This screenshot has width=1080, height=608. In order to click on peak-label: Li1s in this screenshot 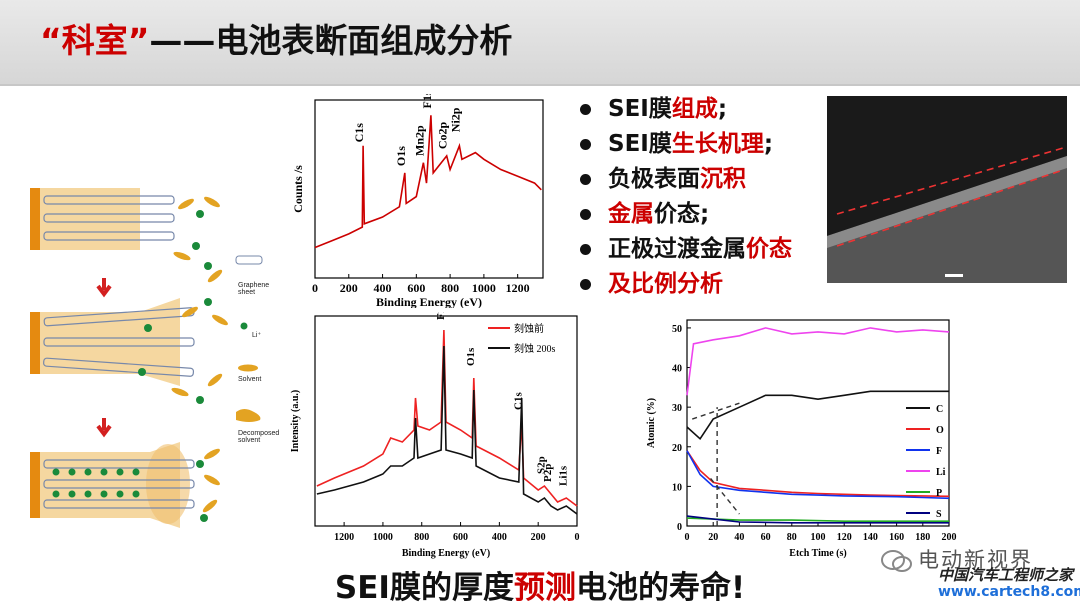, I will do `click(563, 475)`.